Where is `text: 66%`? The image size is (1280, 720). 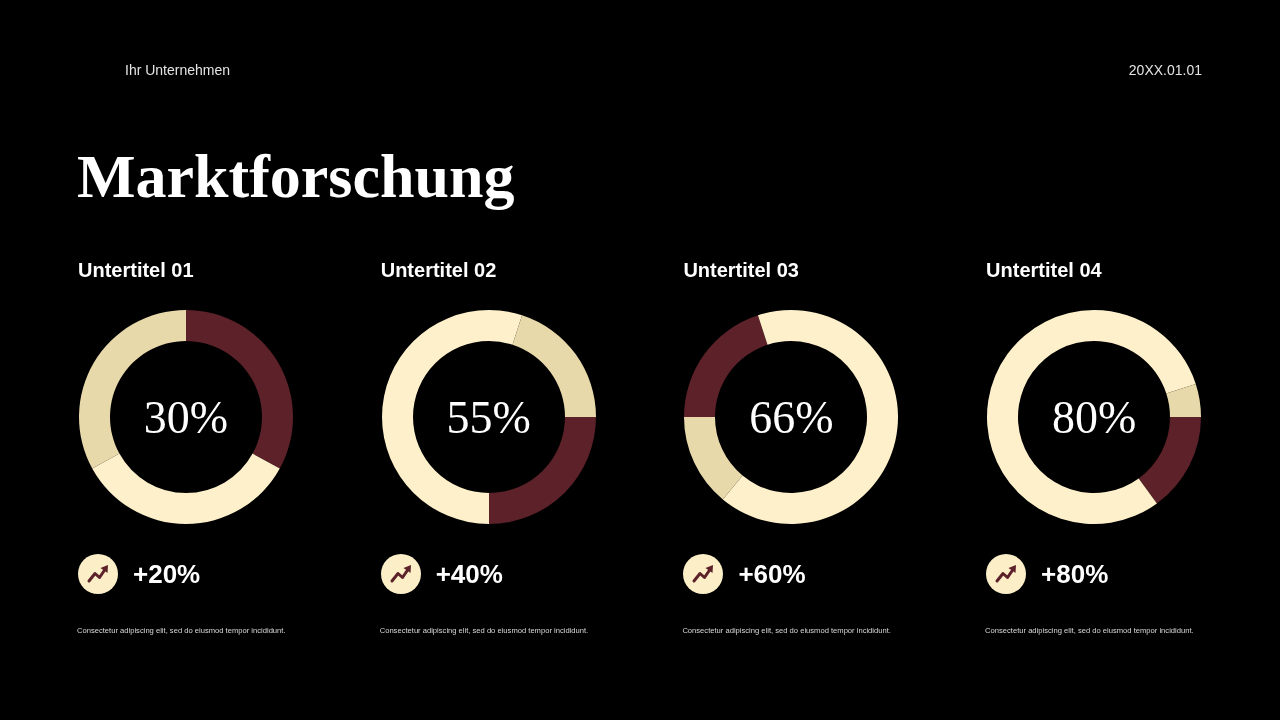
text: 66% is located at coordinates (791, 417).